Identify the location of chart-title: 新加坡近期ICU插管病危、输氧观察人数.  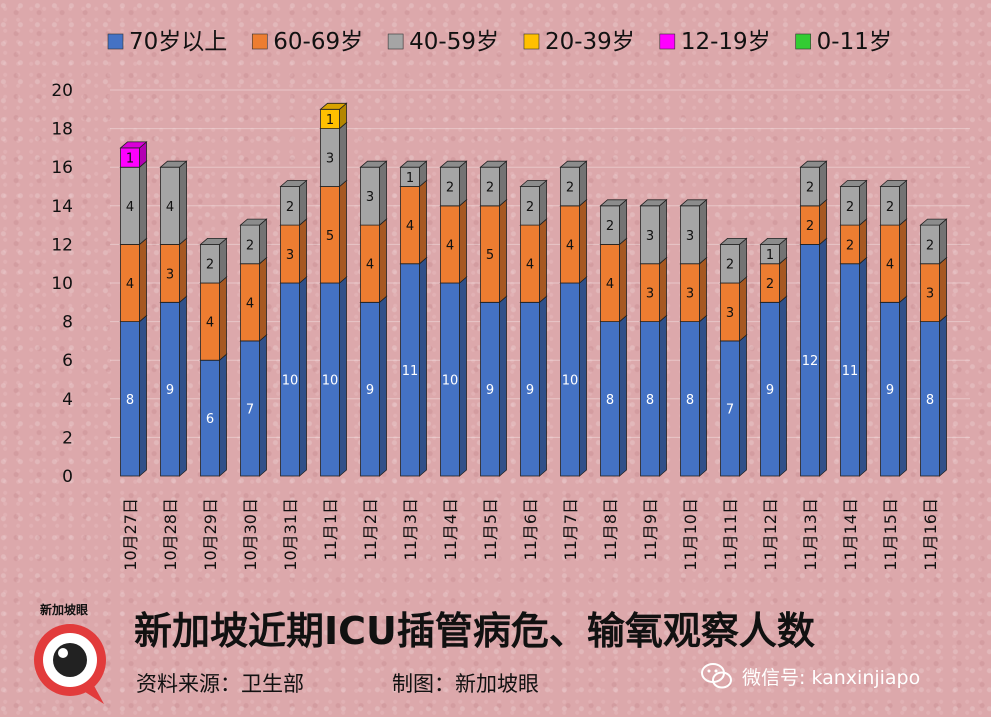
(474, 631).